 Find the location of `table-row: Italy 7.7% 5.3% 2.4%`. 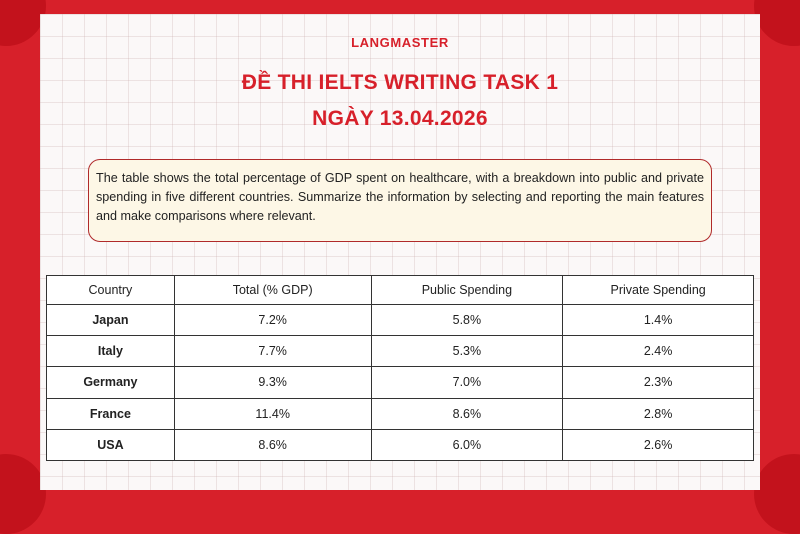

table-row: Italy 7.7% 5.3% 2.4% is located at coordinates (400, 351).